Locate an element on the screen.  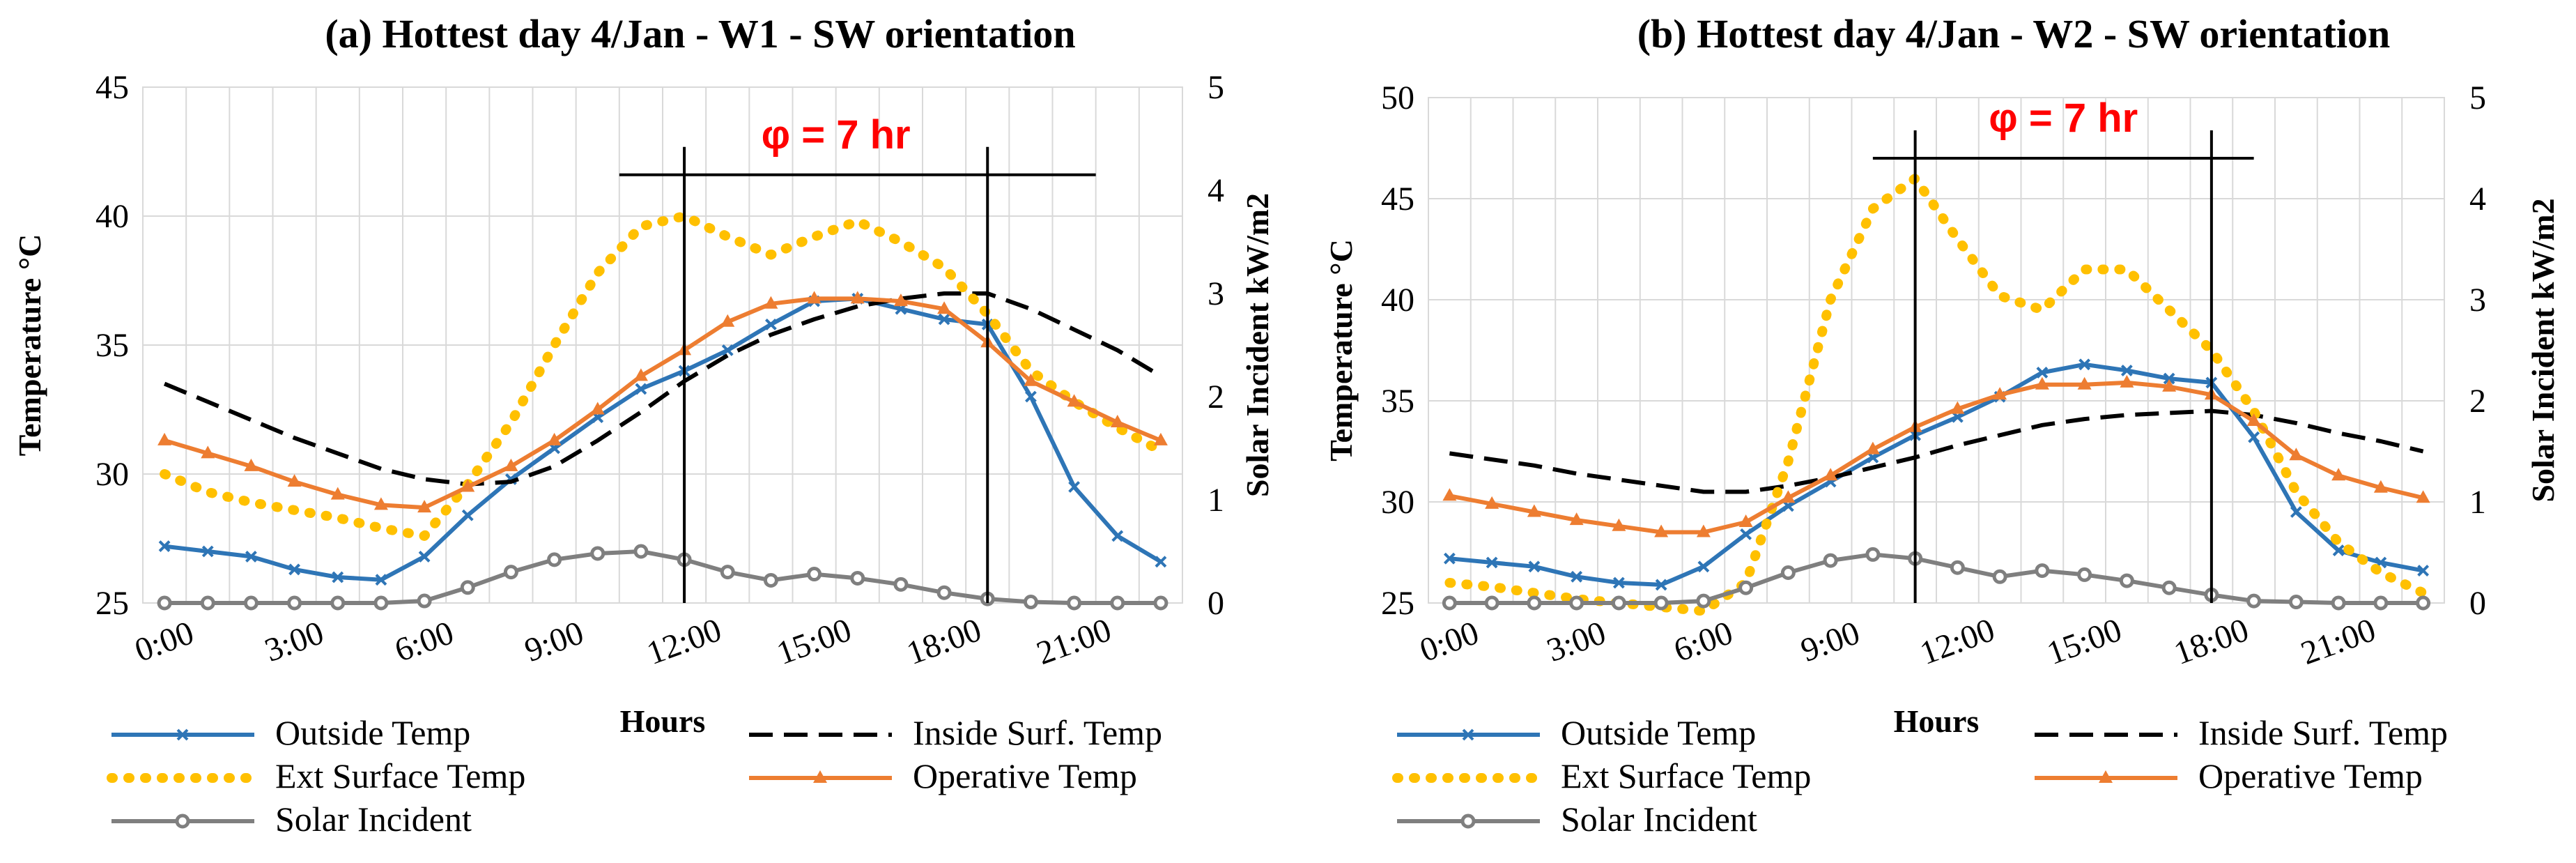
y-tick-label: 40 is located at coordinates (112, 216).